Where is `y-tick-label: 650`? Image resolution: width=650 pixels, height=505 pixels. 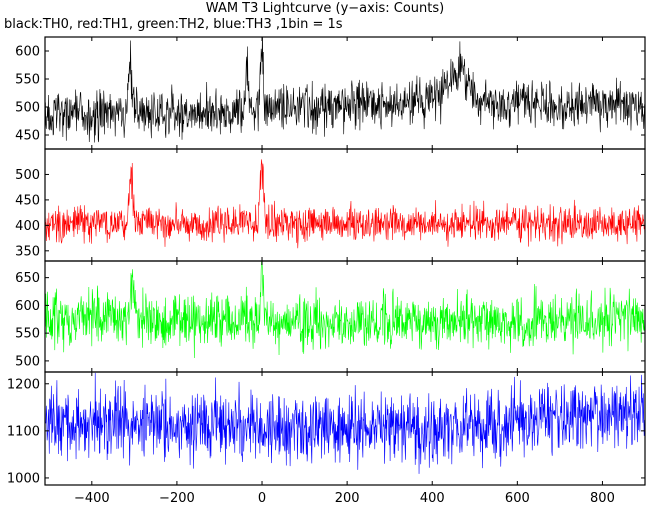 y-tick-label: 650 is located at coordinates (27, 278).